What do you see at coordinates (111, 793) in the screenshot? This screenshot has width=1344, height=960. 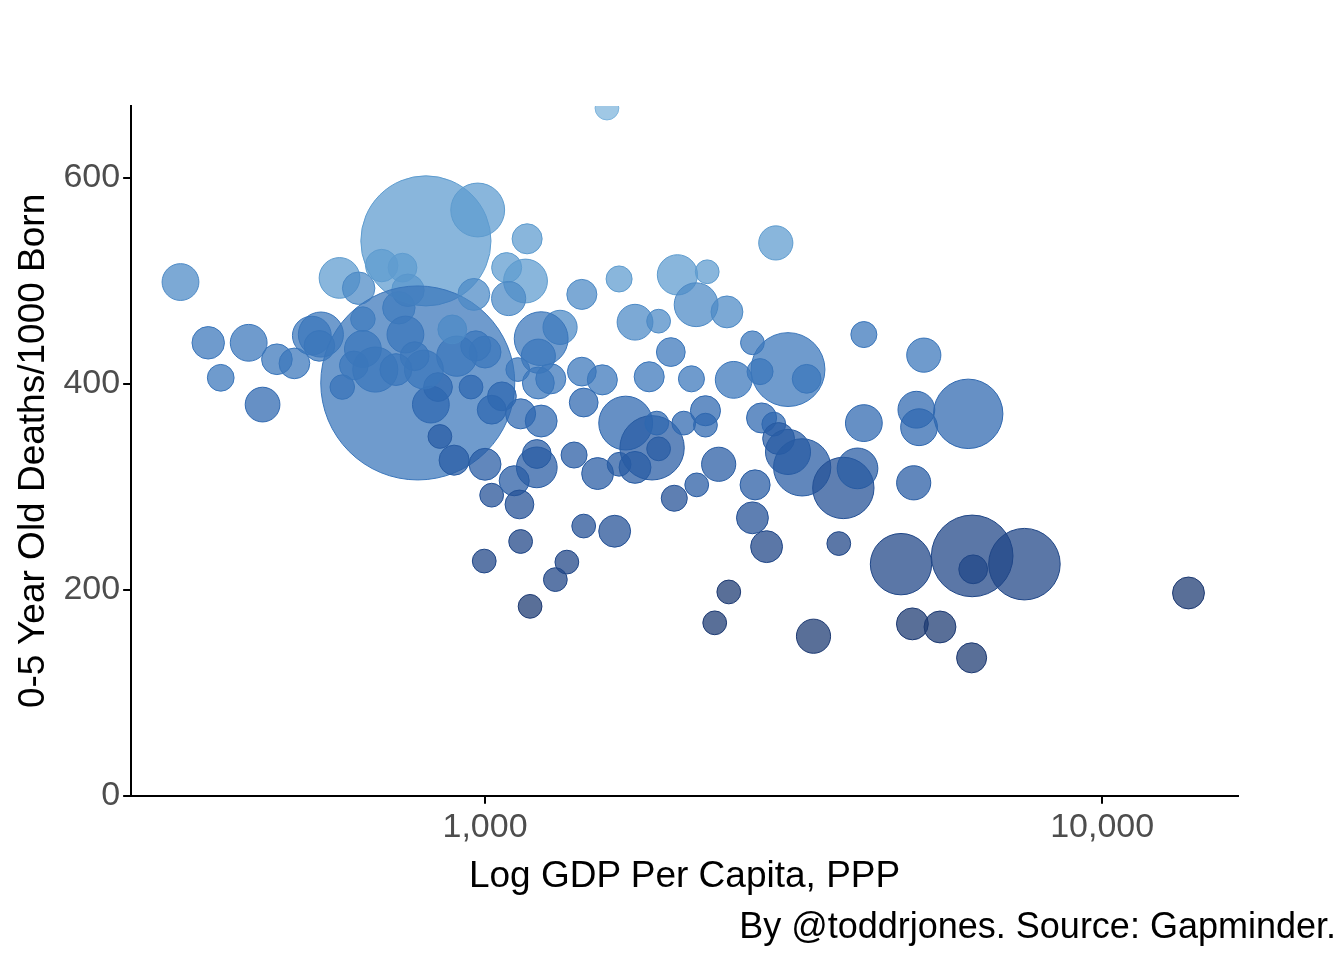 I see `y-tick-label: 0` at bounding box center [111, 793].